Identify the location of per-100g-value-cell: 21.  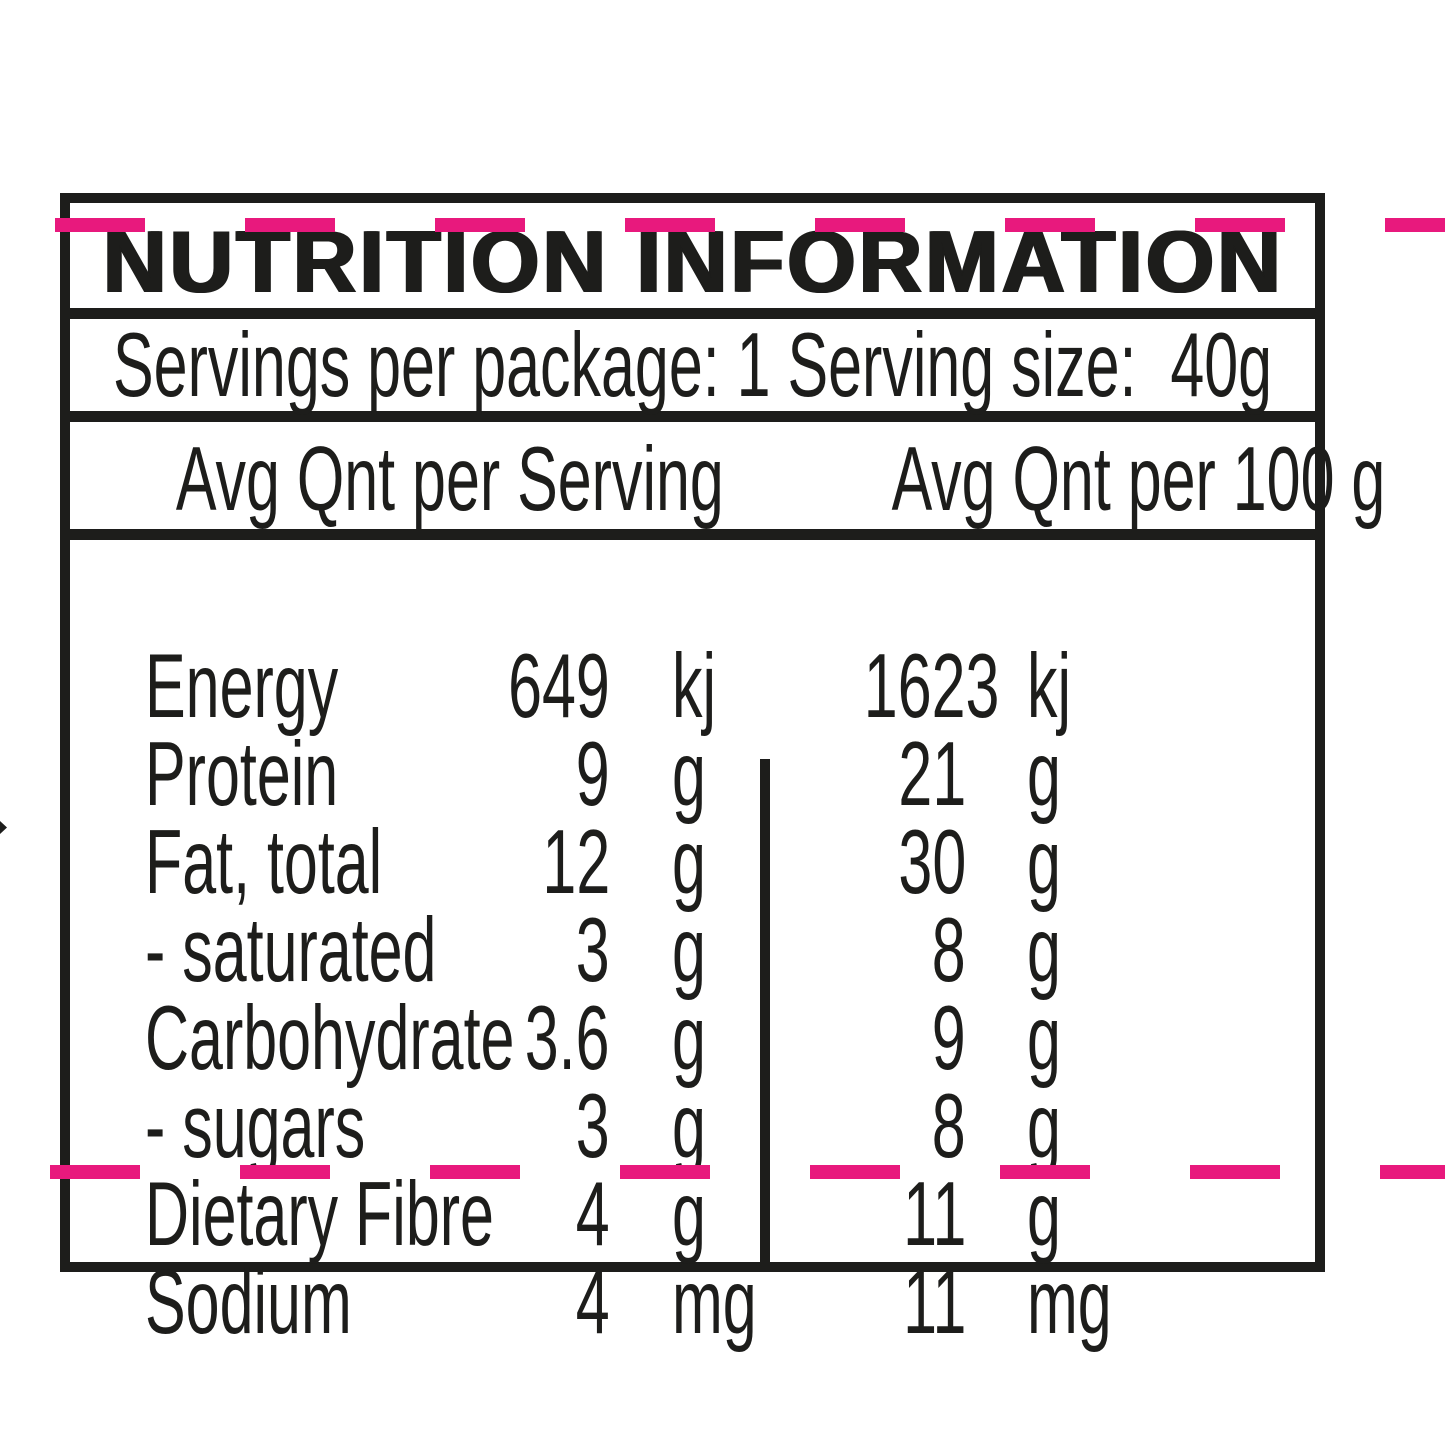
(868, 731).